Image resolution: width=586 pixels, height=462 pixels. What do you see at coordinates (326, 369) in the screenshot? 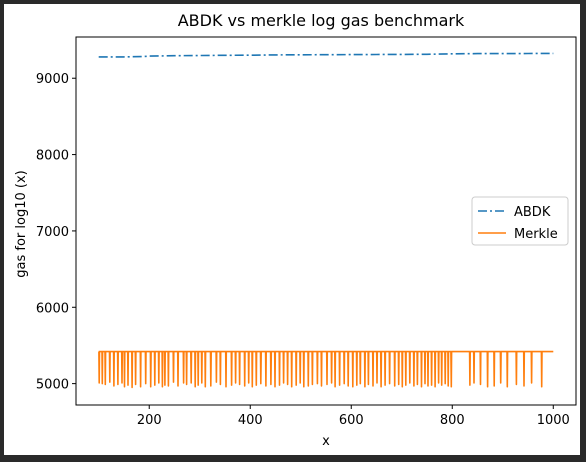
I see `series-merkle-line` at bounding box center [326, 369].